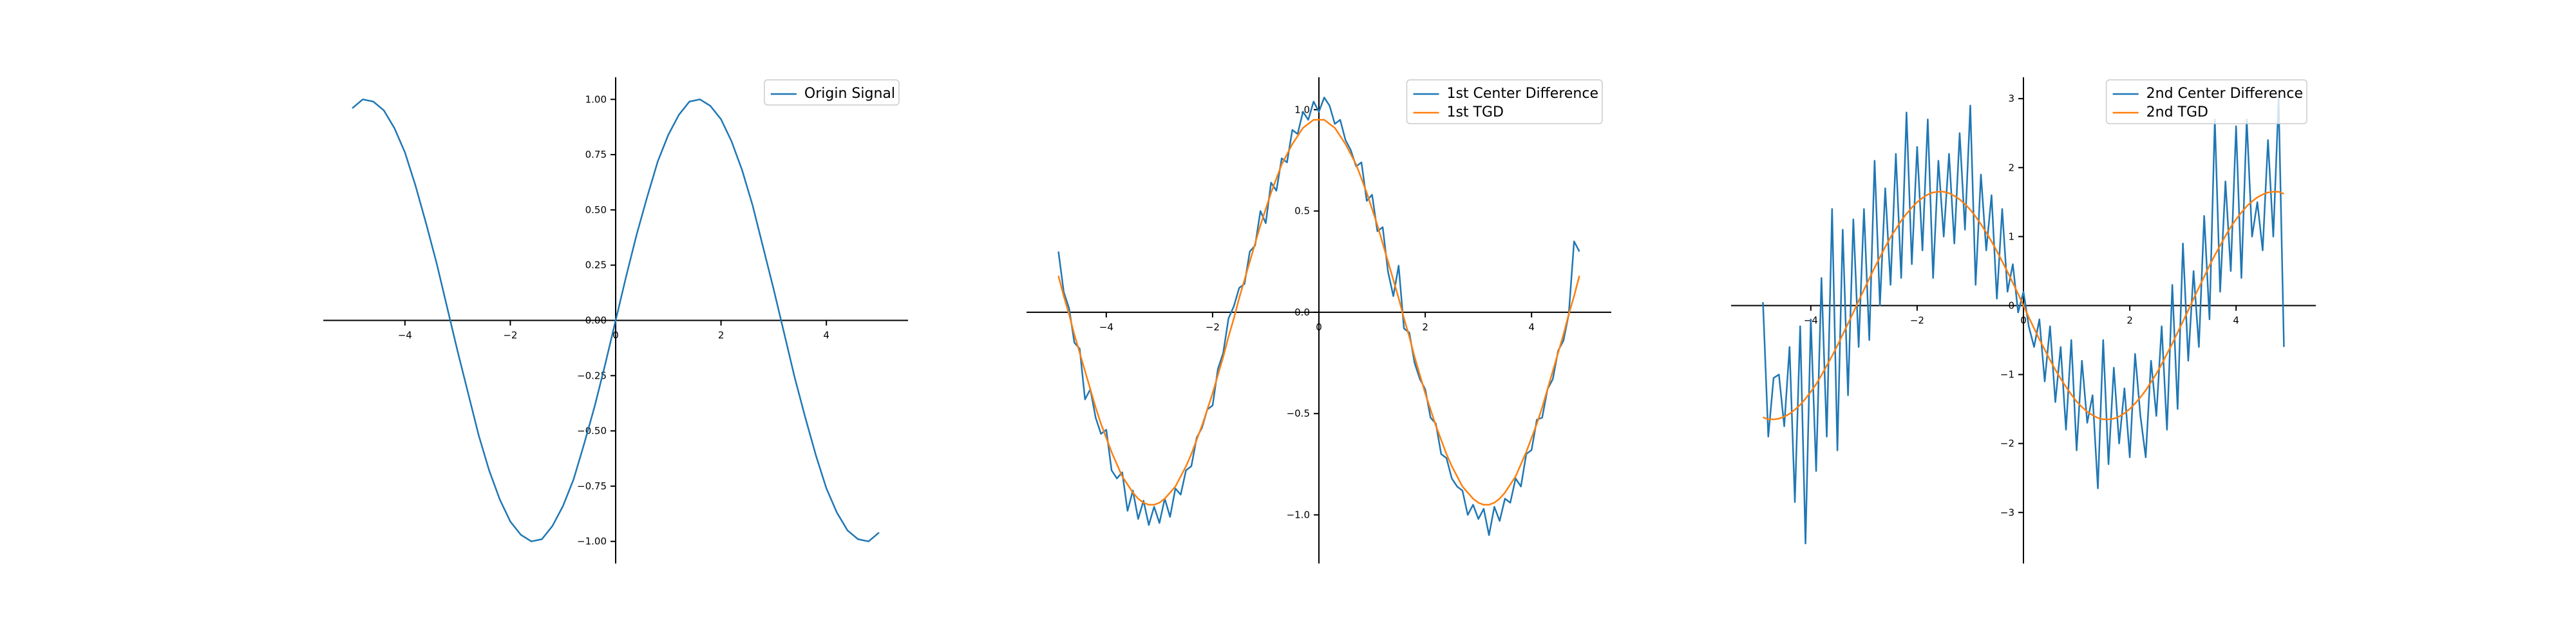 This screenshot has height=644, width=2576. What do you see at coordinates (1302, 312) in the screenshot?
I see `y-tick-label: 0.0` at bounding box center [1302, 312].